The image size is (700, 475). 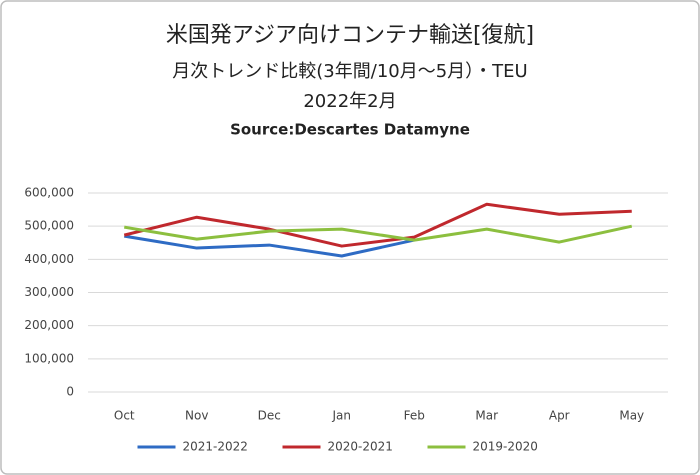 I want to click on x-tick-label: Feb, so click(x=414, y=416).